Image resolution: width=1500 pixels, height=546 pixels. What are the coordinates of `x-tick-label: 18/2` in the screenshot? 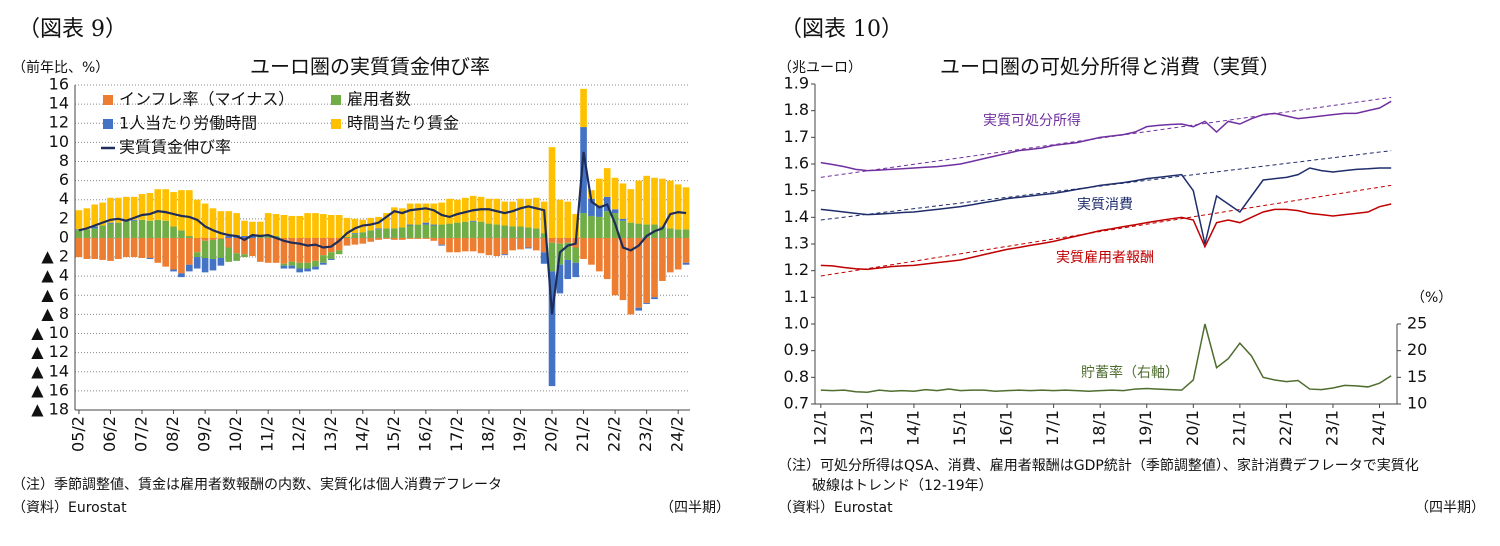 It's located at (487, 434).